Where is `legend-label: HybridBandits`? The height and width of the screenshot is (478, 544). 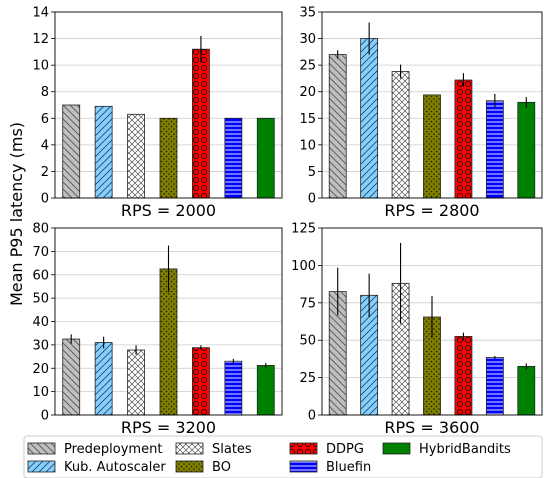
legend-label: HybridBandits is located at coordinates (465, 449).